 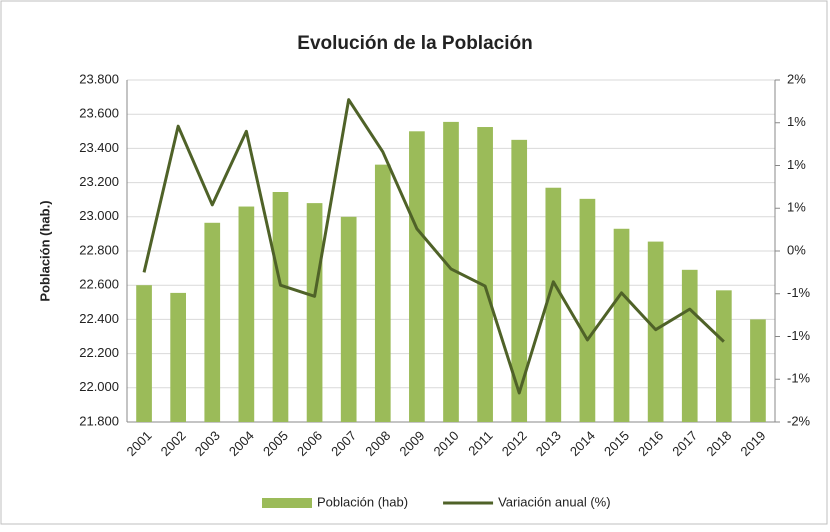 What do you see at coordinates (362, 501) in the screenshot?
I see `legend-label: Población (hab)` at bounding box center [362, 501].